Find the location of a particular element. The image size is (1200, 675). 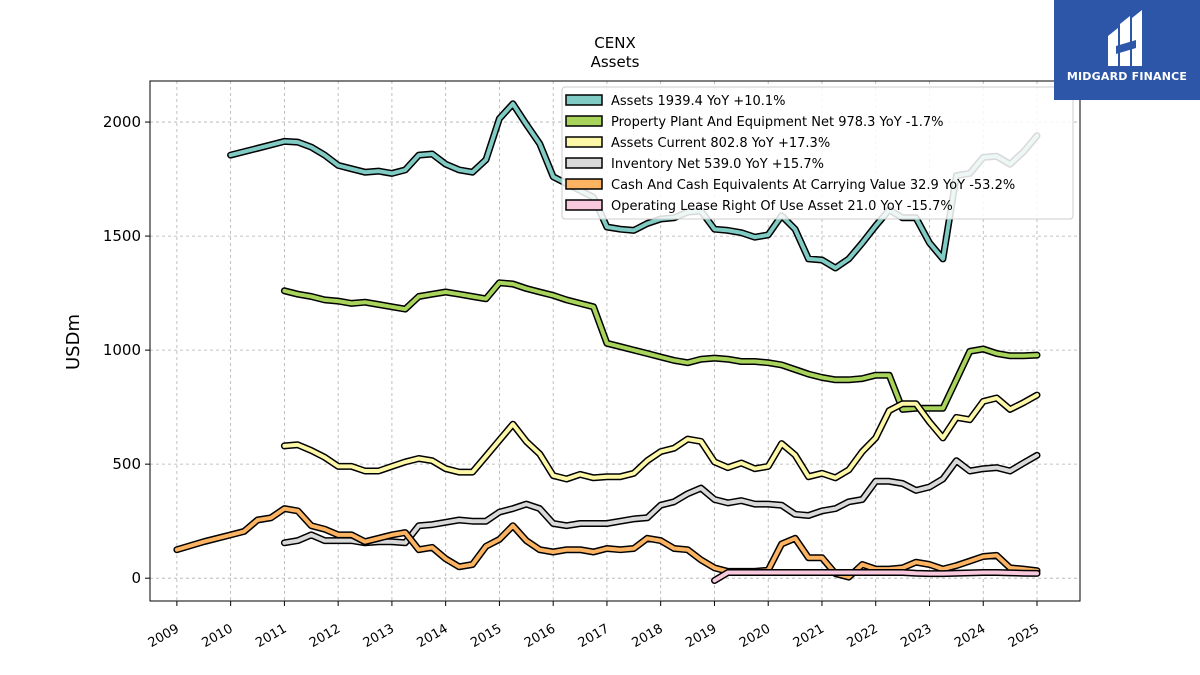

legend-label: Inventory Net 539.0 YoY +15.7% is located at coordinates (717, 164).